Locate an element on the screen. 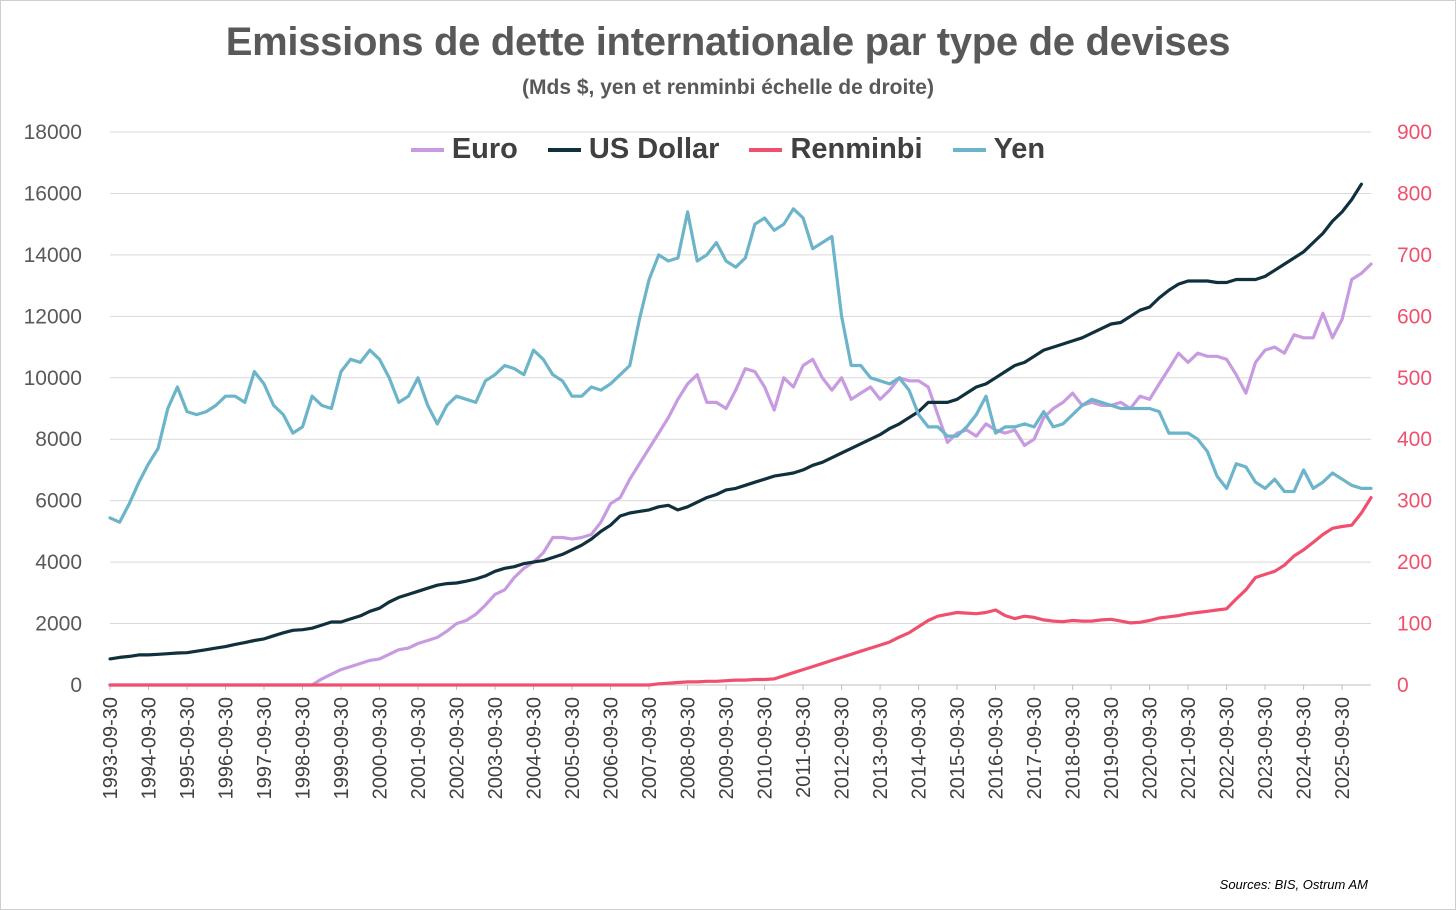 The width and height of the screenshot is (1456, 910). x-tick-label: 1998-09-30 is located at coordinates (304, 748).